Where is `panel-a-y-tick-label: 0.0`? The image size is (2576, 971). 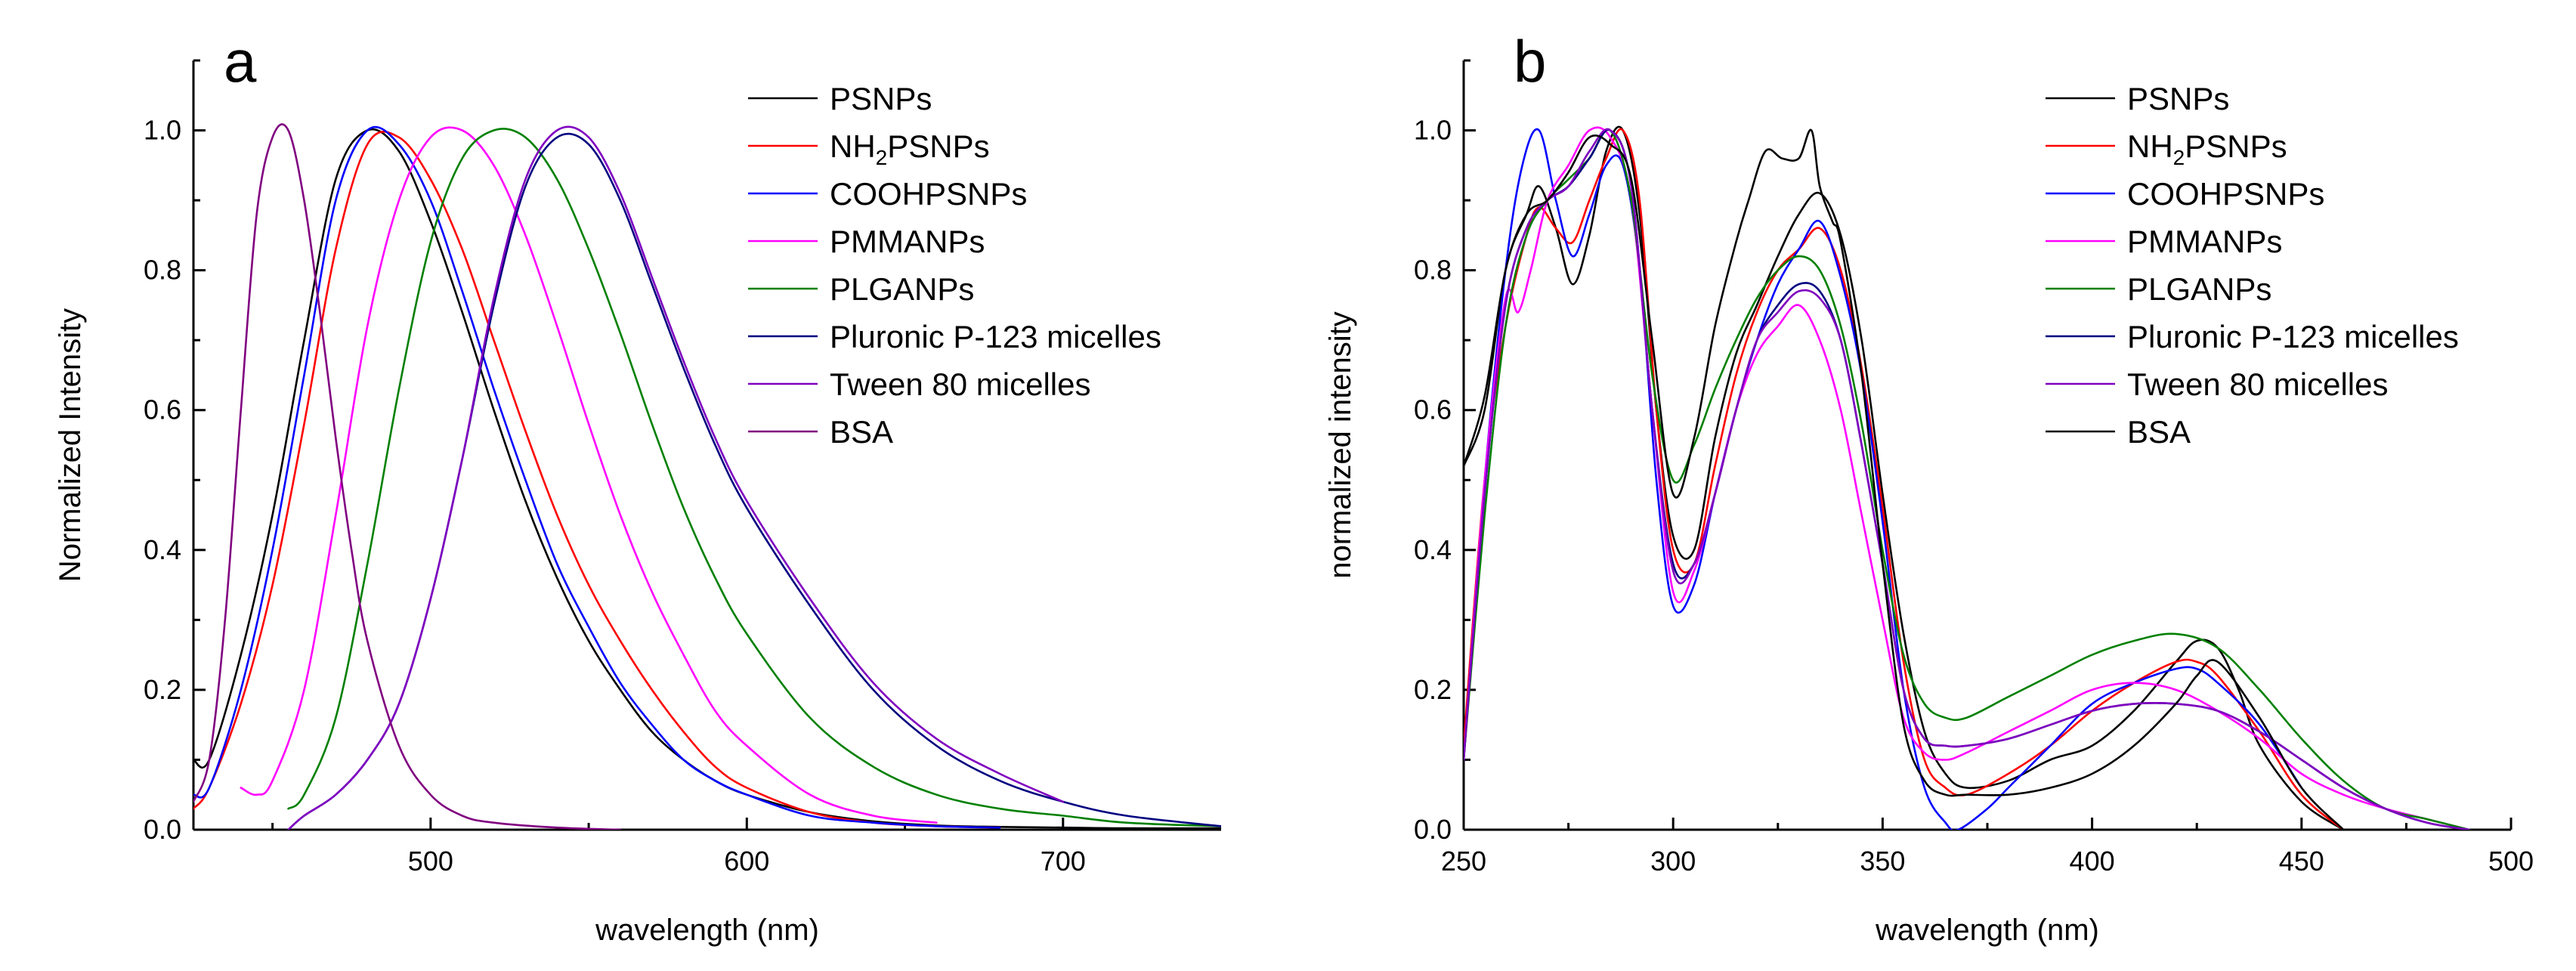 panel-a-y-tick-label: 0.0 is located at coordinates (162, 829).